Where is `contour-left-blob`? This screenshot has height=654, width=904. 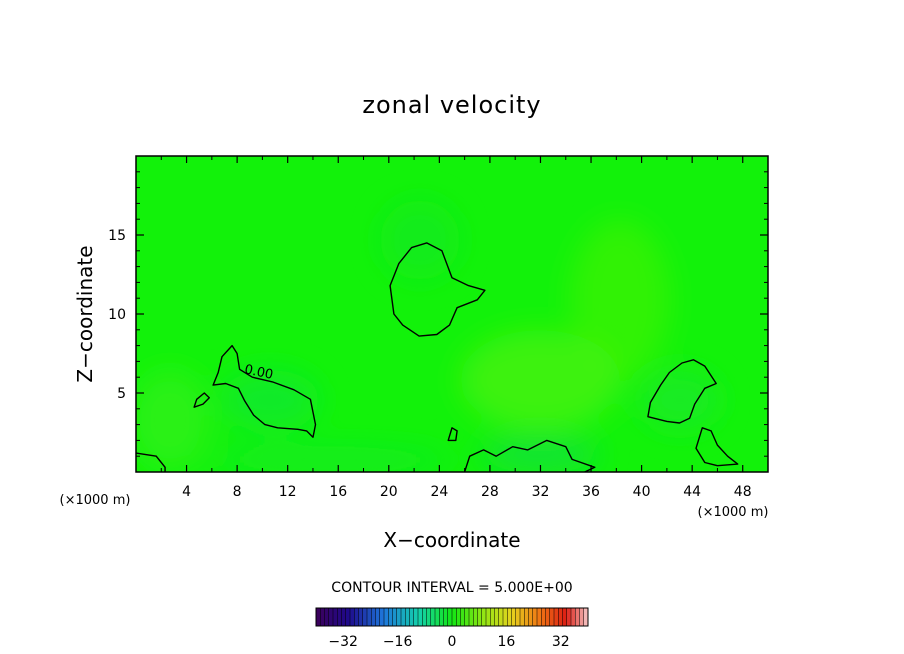
contour-left-blob is located at coordinates (264, 391).